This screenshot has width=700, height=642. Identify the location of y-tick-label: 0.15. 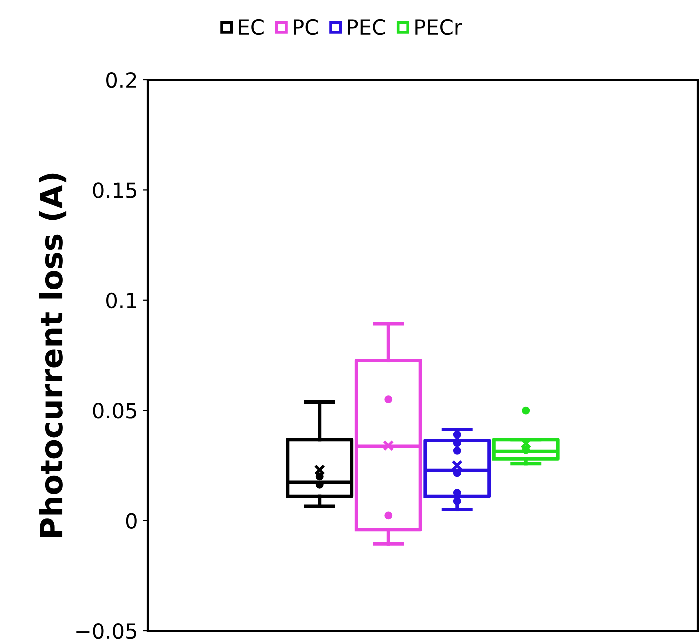
(114, 190).